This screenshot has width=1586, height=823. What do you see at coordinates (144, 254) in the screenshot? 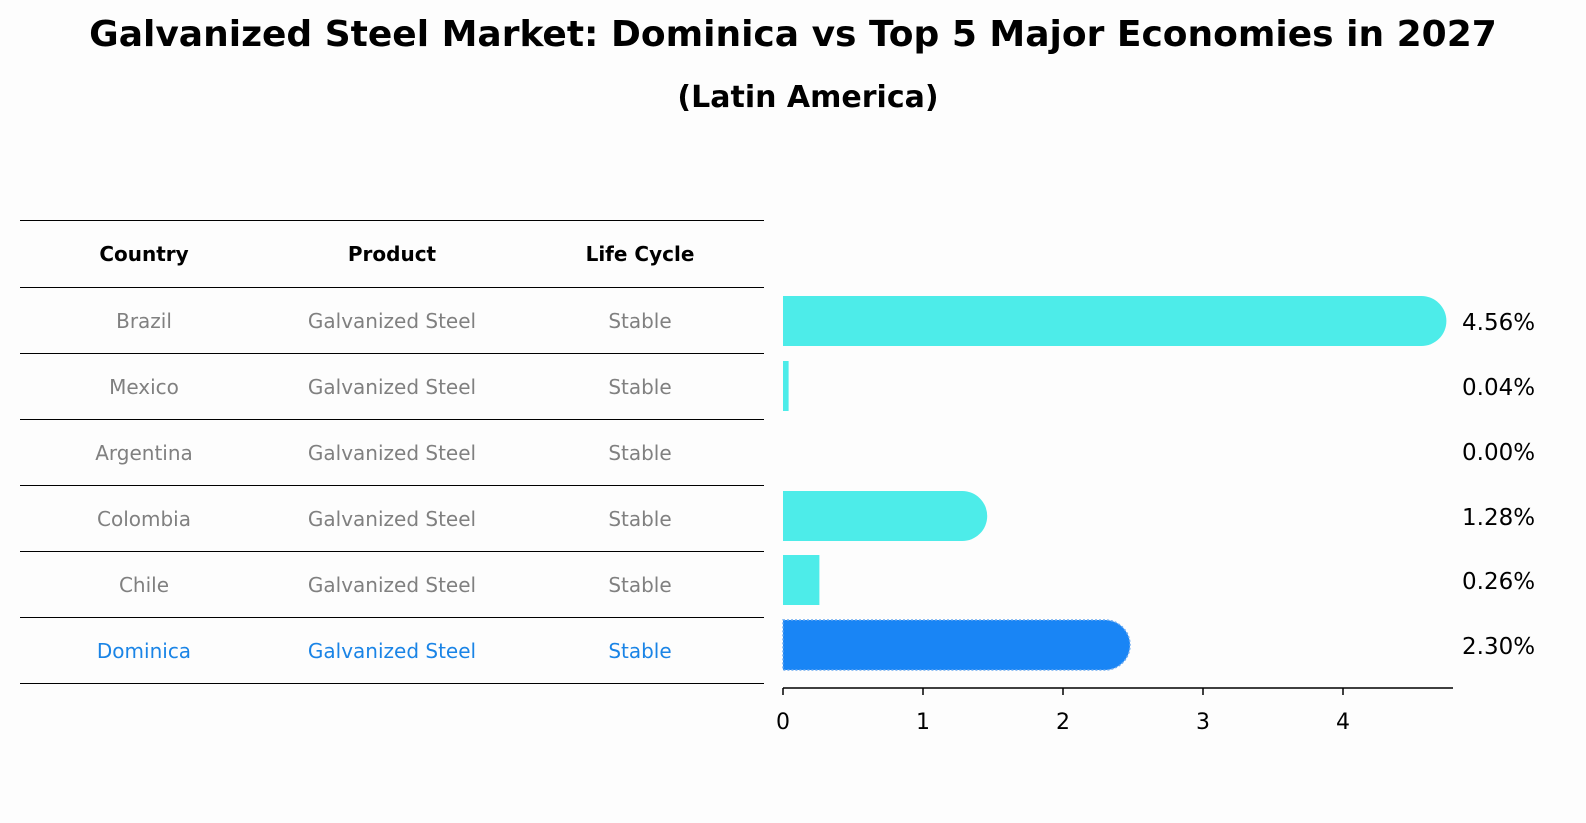
I see `header-country: Country` at bounding box center [144, 254].